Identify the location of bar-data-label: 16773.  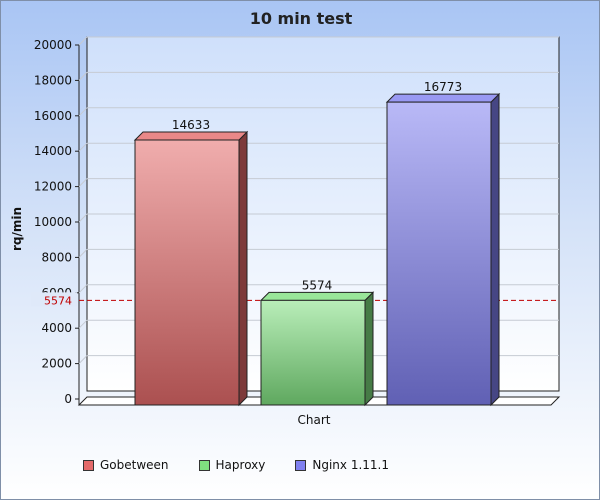
(443, 87).